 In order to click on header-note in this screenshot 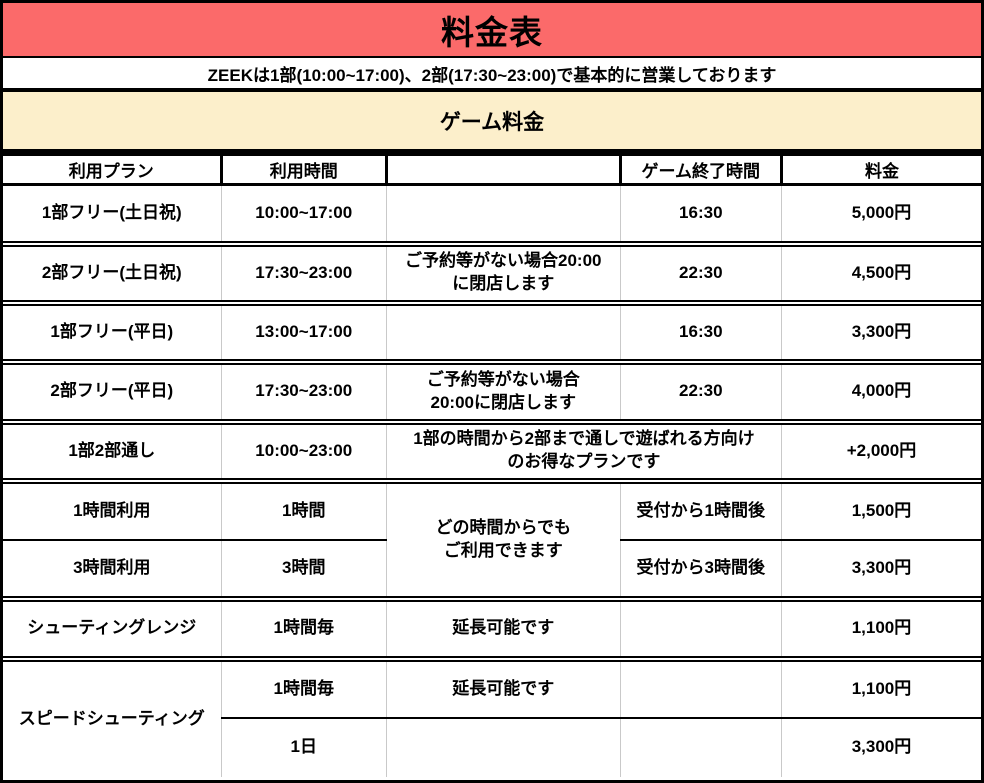, I will do `click(503, 169)`.